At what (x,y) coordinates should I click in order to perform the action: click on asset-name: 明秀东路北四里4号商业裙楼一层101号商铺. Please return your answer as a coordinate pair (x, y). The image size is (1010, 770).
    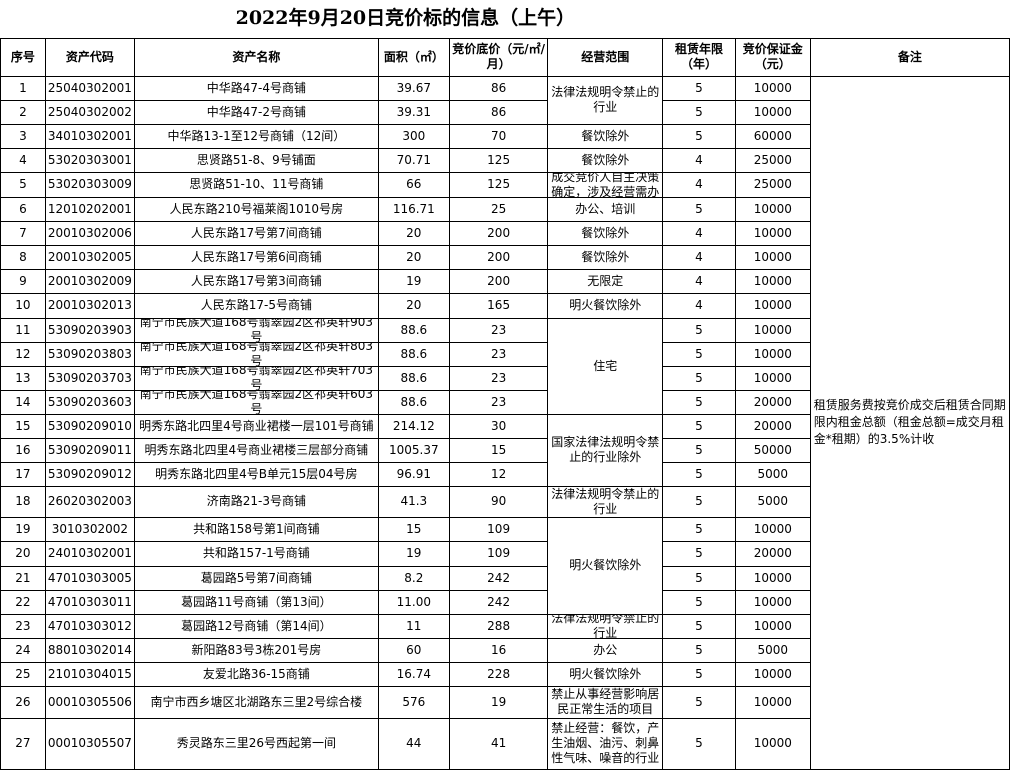
    Looking at the image, I should click on (256, 426).